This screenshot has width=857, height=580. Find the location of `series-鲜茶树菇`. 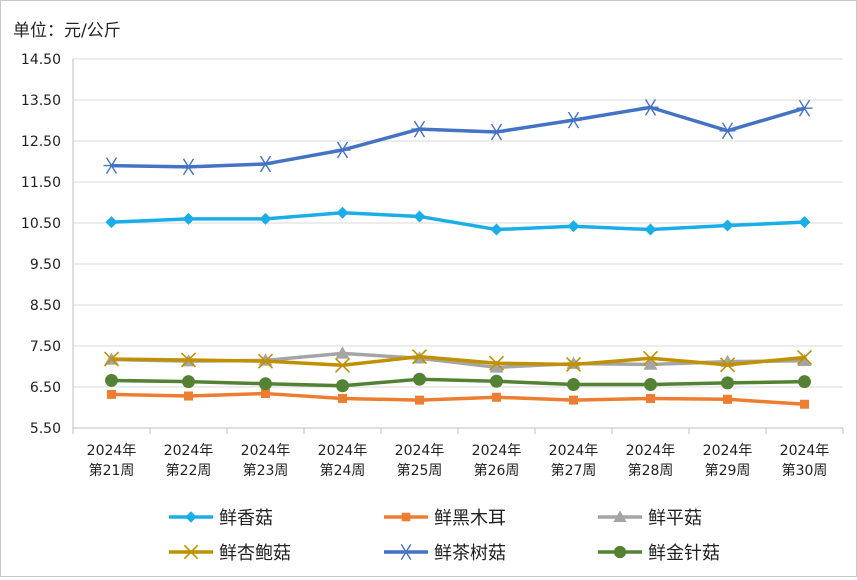

series-鲜茶树菇 is located at coordinates (458, 137).